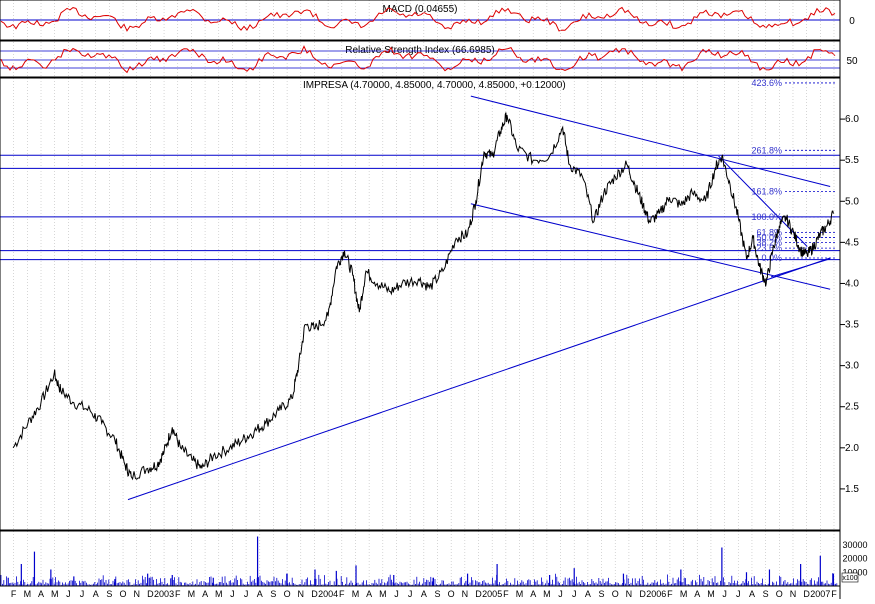 This screenshot has height=604, width=875. What do you see at coordinates (164, 594) in the screenshot?
I see `year-tick-label: 2003` at bounding box center [164, 594].